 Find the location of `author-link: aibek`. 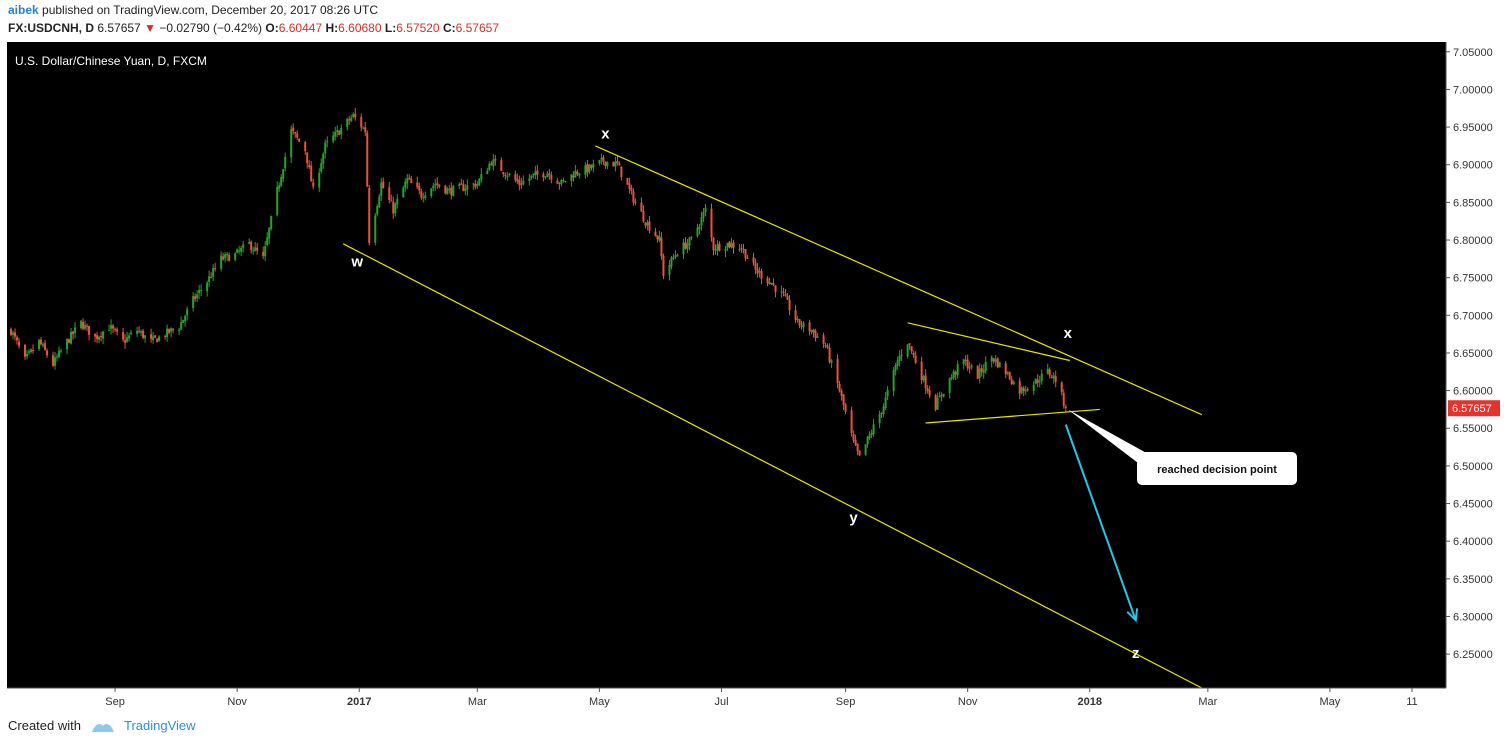

author-link: aibek is located at coordinates (23, 10).